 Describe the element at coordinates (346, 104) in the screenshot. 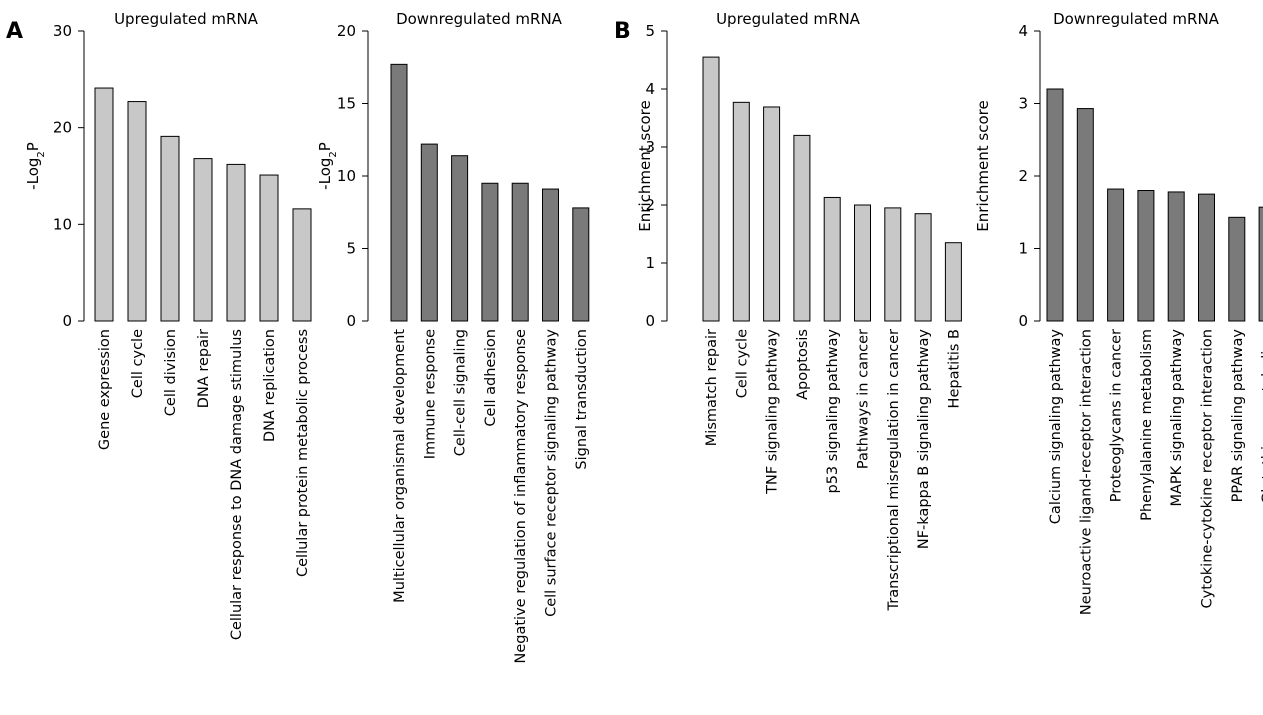

I see `y-tick-label: 15` at that location.